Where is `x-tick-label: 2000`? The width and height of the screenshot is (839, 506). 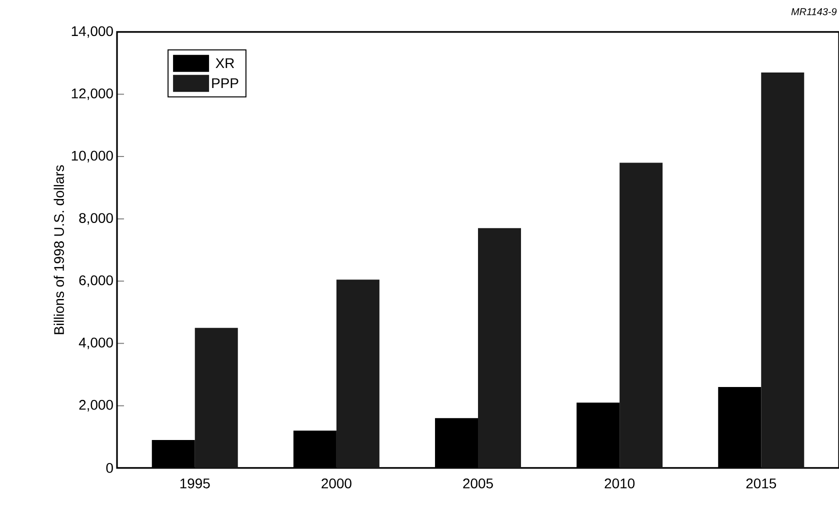
x-tick-label: 2000 is located at coordinates (337, 483).